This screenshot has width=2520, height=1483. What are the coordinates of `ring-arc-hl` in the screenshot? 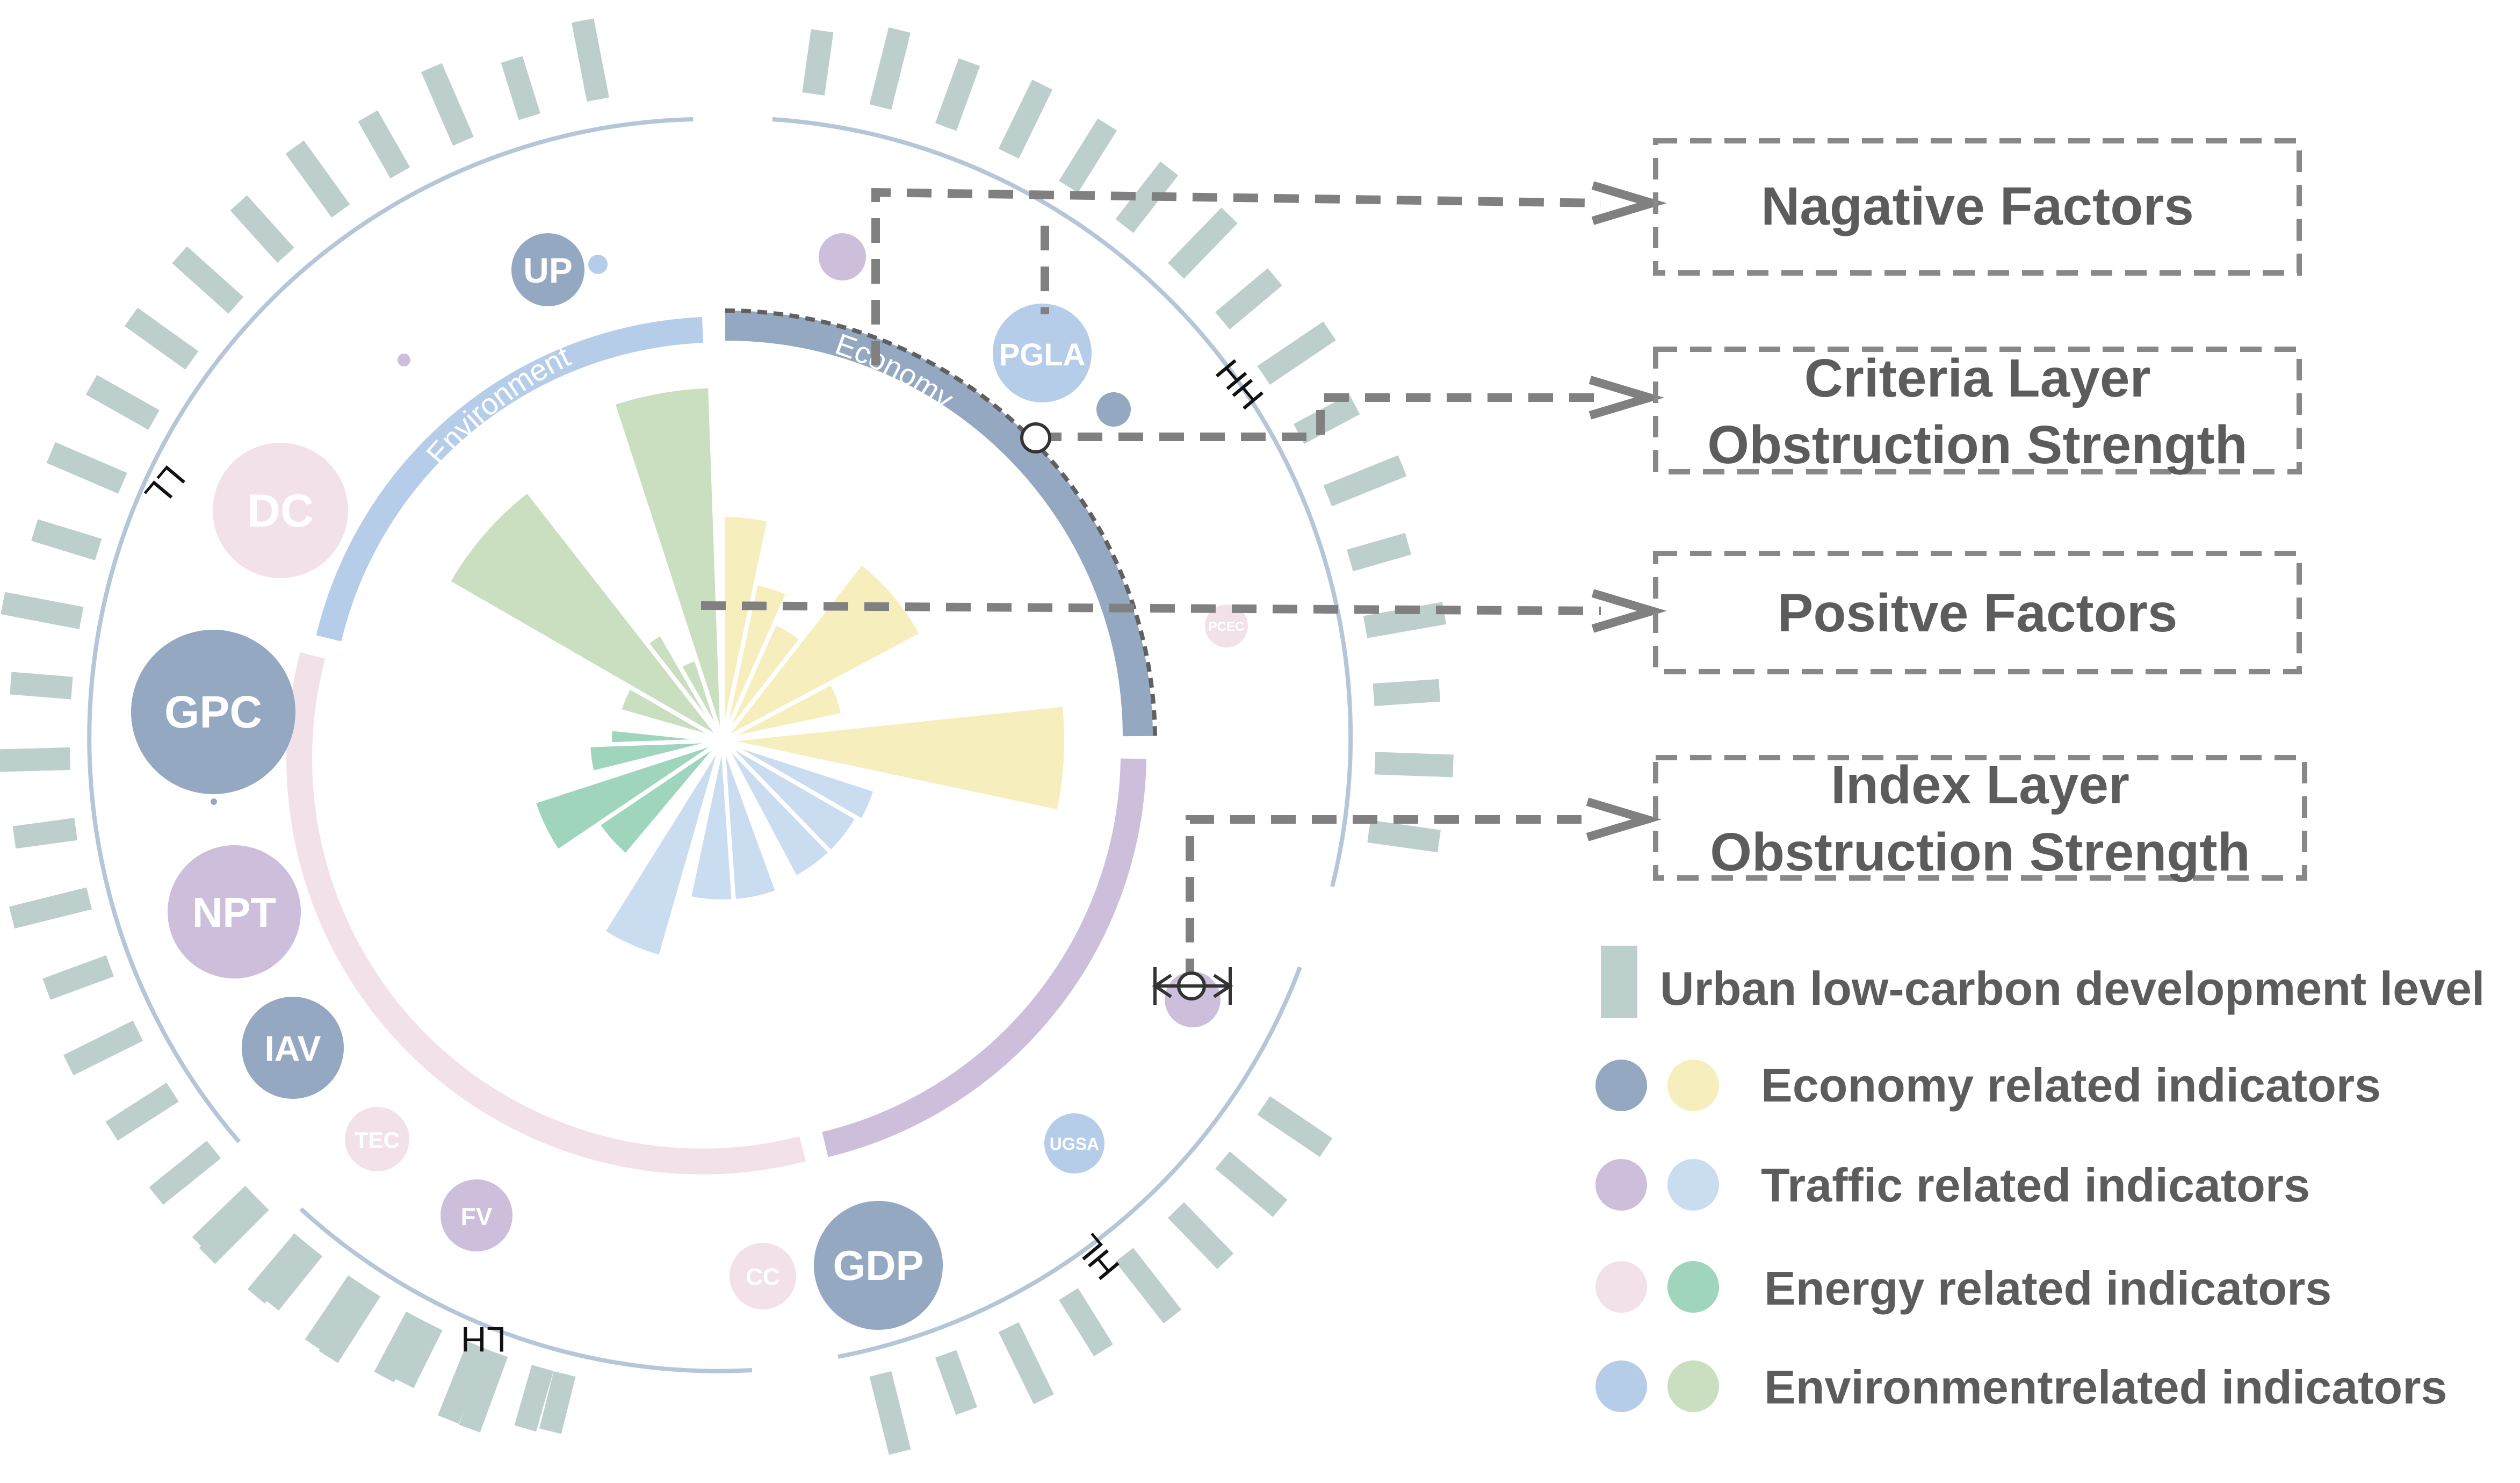 It's located at (1069, 1162).